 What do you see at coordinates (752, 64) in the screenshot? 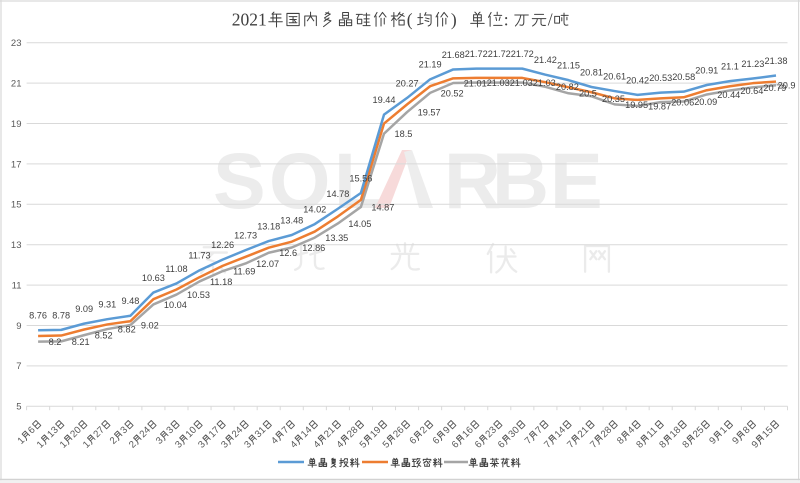
I see `svg-text: 21.23` at bounding box center [752, 64].